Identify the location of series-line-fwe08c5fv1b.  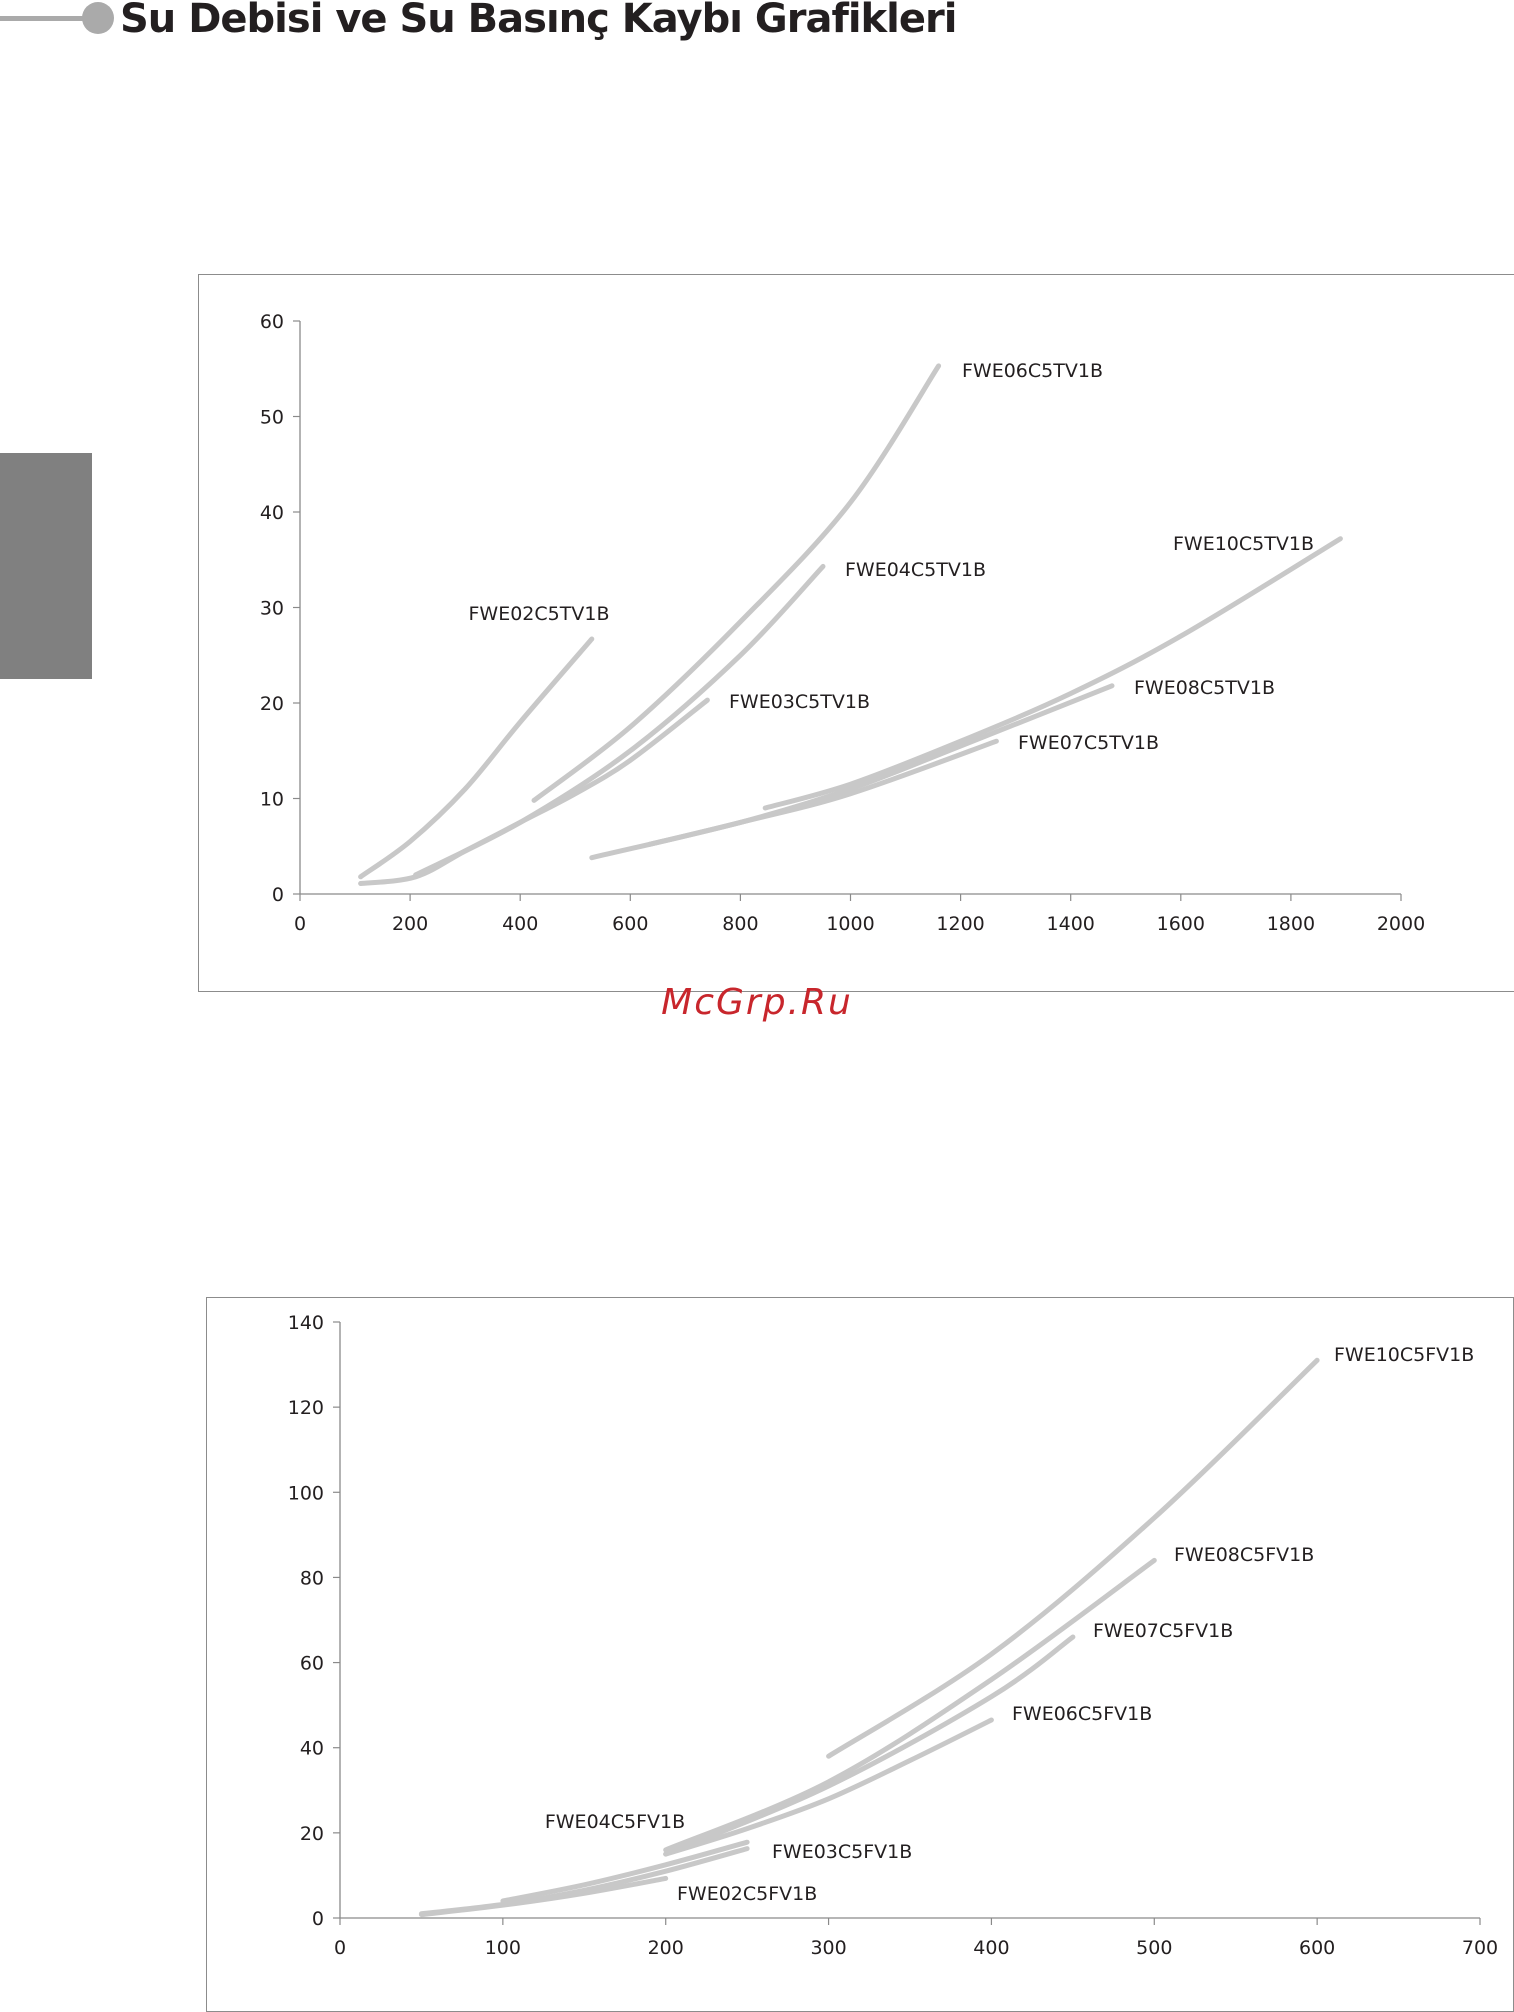
(910, 1705).